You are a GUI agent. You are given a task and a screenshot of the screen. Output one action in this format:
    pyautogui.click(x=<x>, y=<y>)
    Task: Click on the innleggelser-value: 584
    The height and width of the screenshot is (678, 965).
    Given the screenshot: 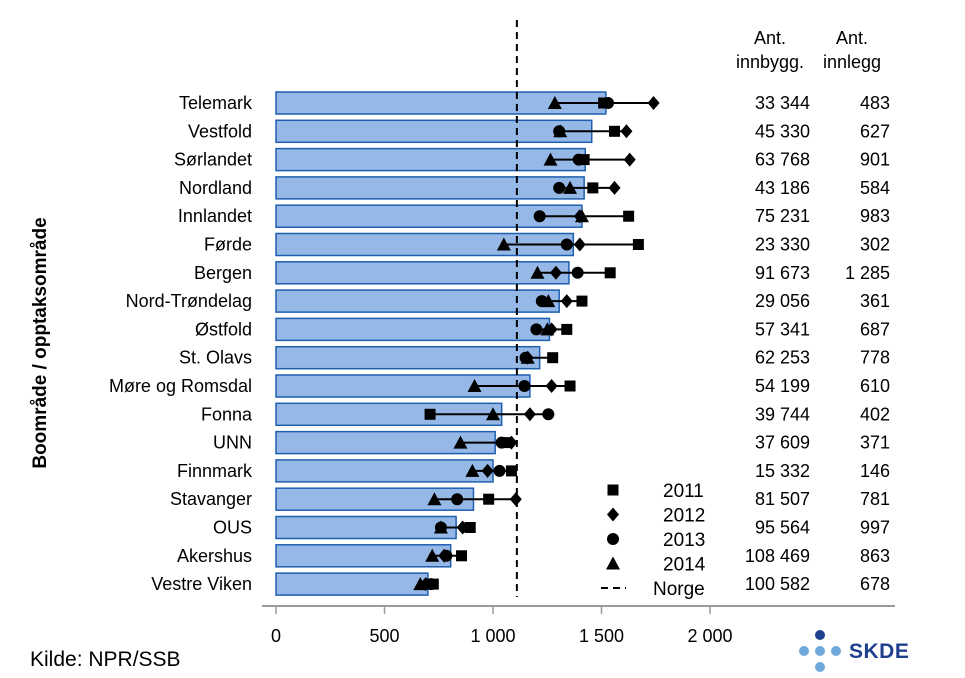 What is the action you would take?
    pyautogui.click(x=875, y=188)
    